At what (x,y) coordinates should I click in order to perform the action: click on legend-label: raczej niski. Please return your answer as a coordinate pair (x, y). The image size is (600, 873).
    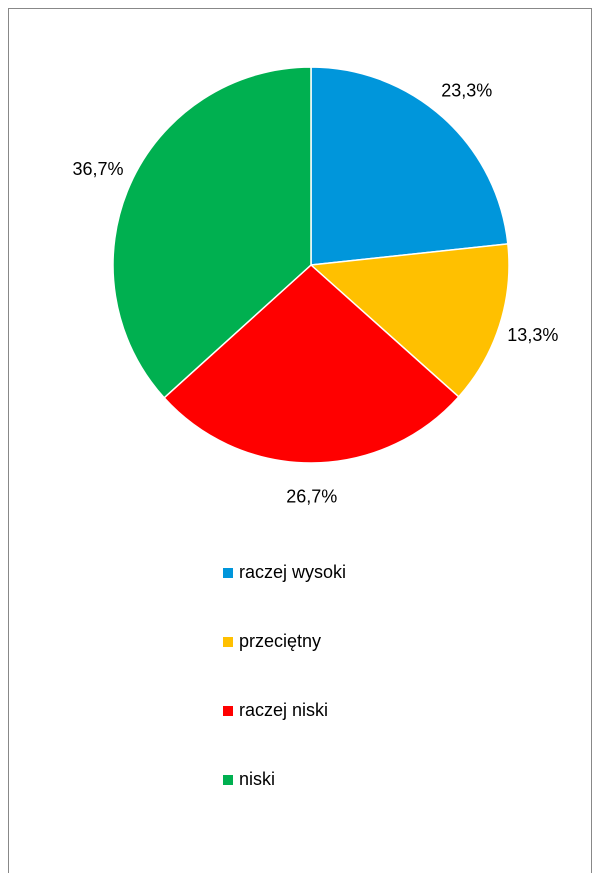
    Looking at the image, I should click on (283, 710).